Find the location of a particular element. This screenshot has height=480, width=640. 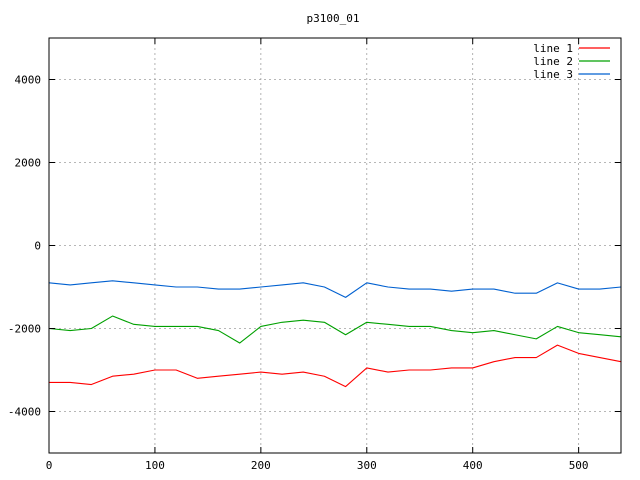

x-tick-label-2: 200 is located at coordinates (261, 465).